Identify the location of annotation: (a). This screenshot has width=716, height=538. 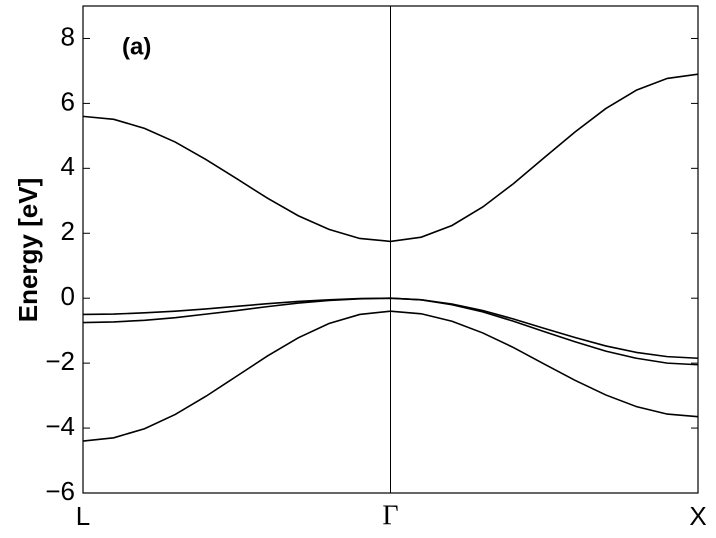
(136, 46).